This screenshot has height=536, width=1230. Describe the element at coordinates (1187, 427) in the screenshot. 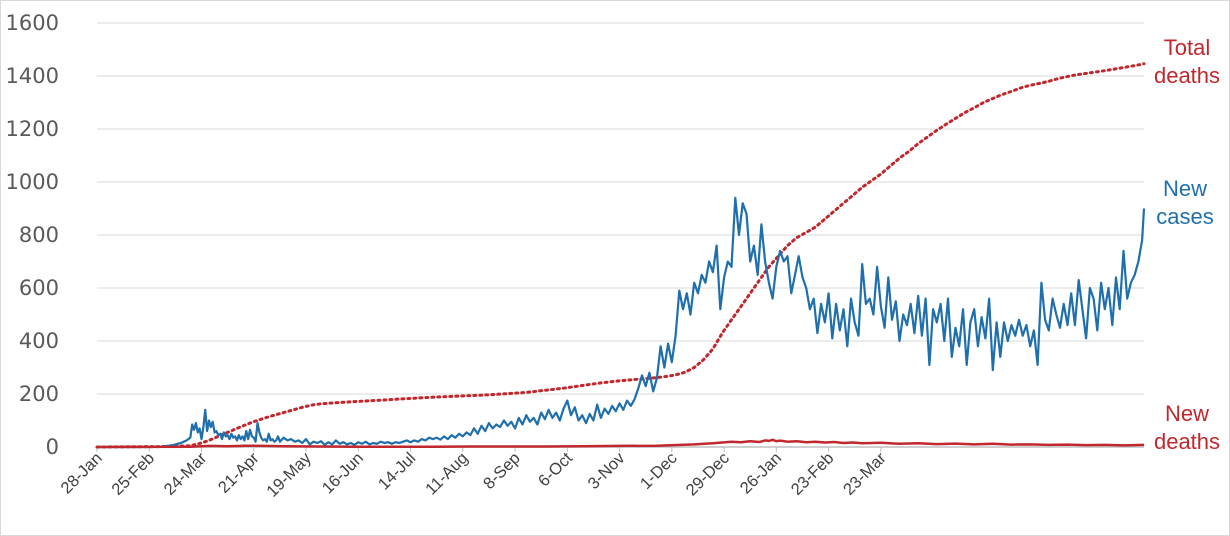

I see `new-deaths-label: New deaths` at that location.